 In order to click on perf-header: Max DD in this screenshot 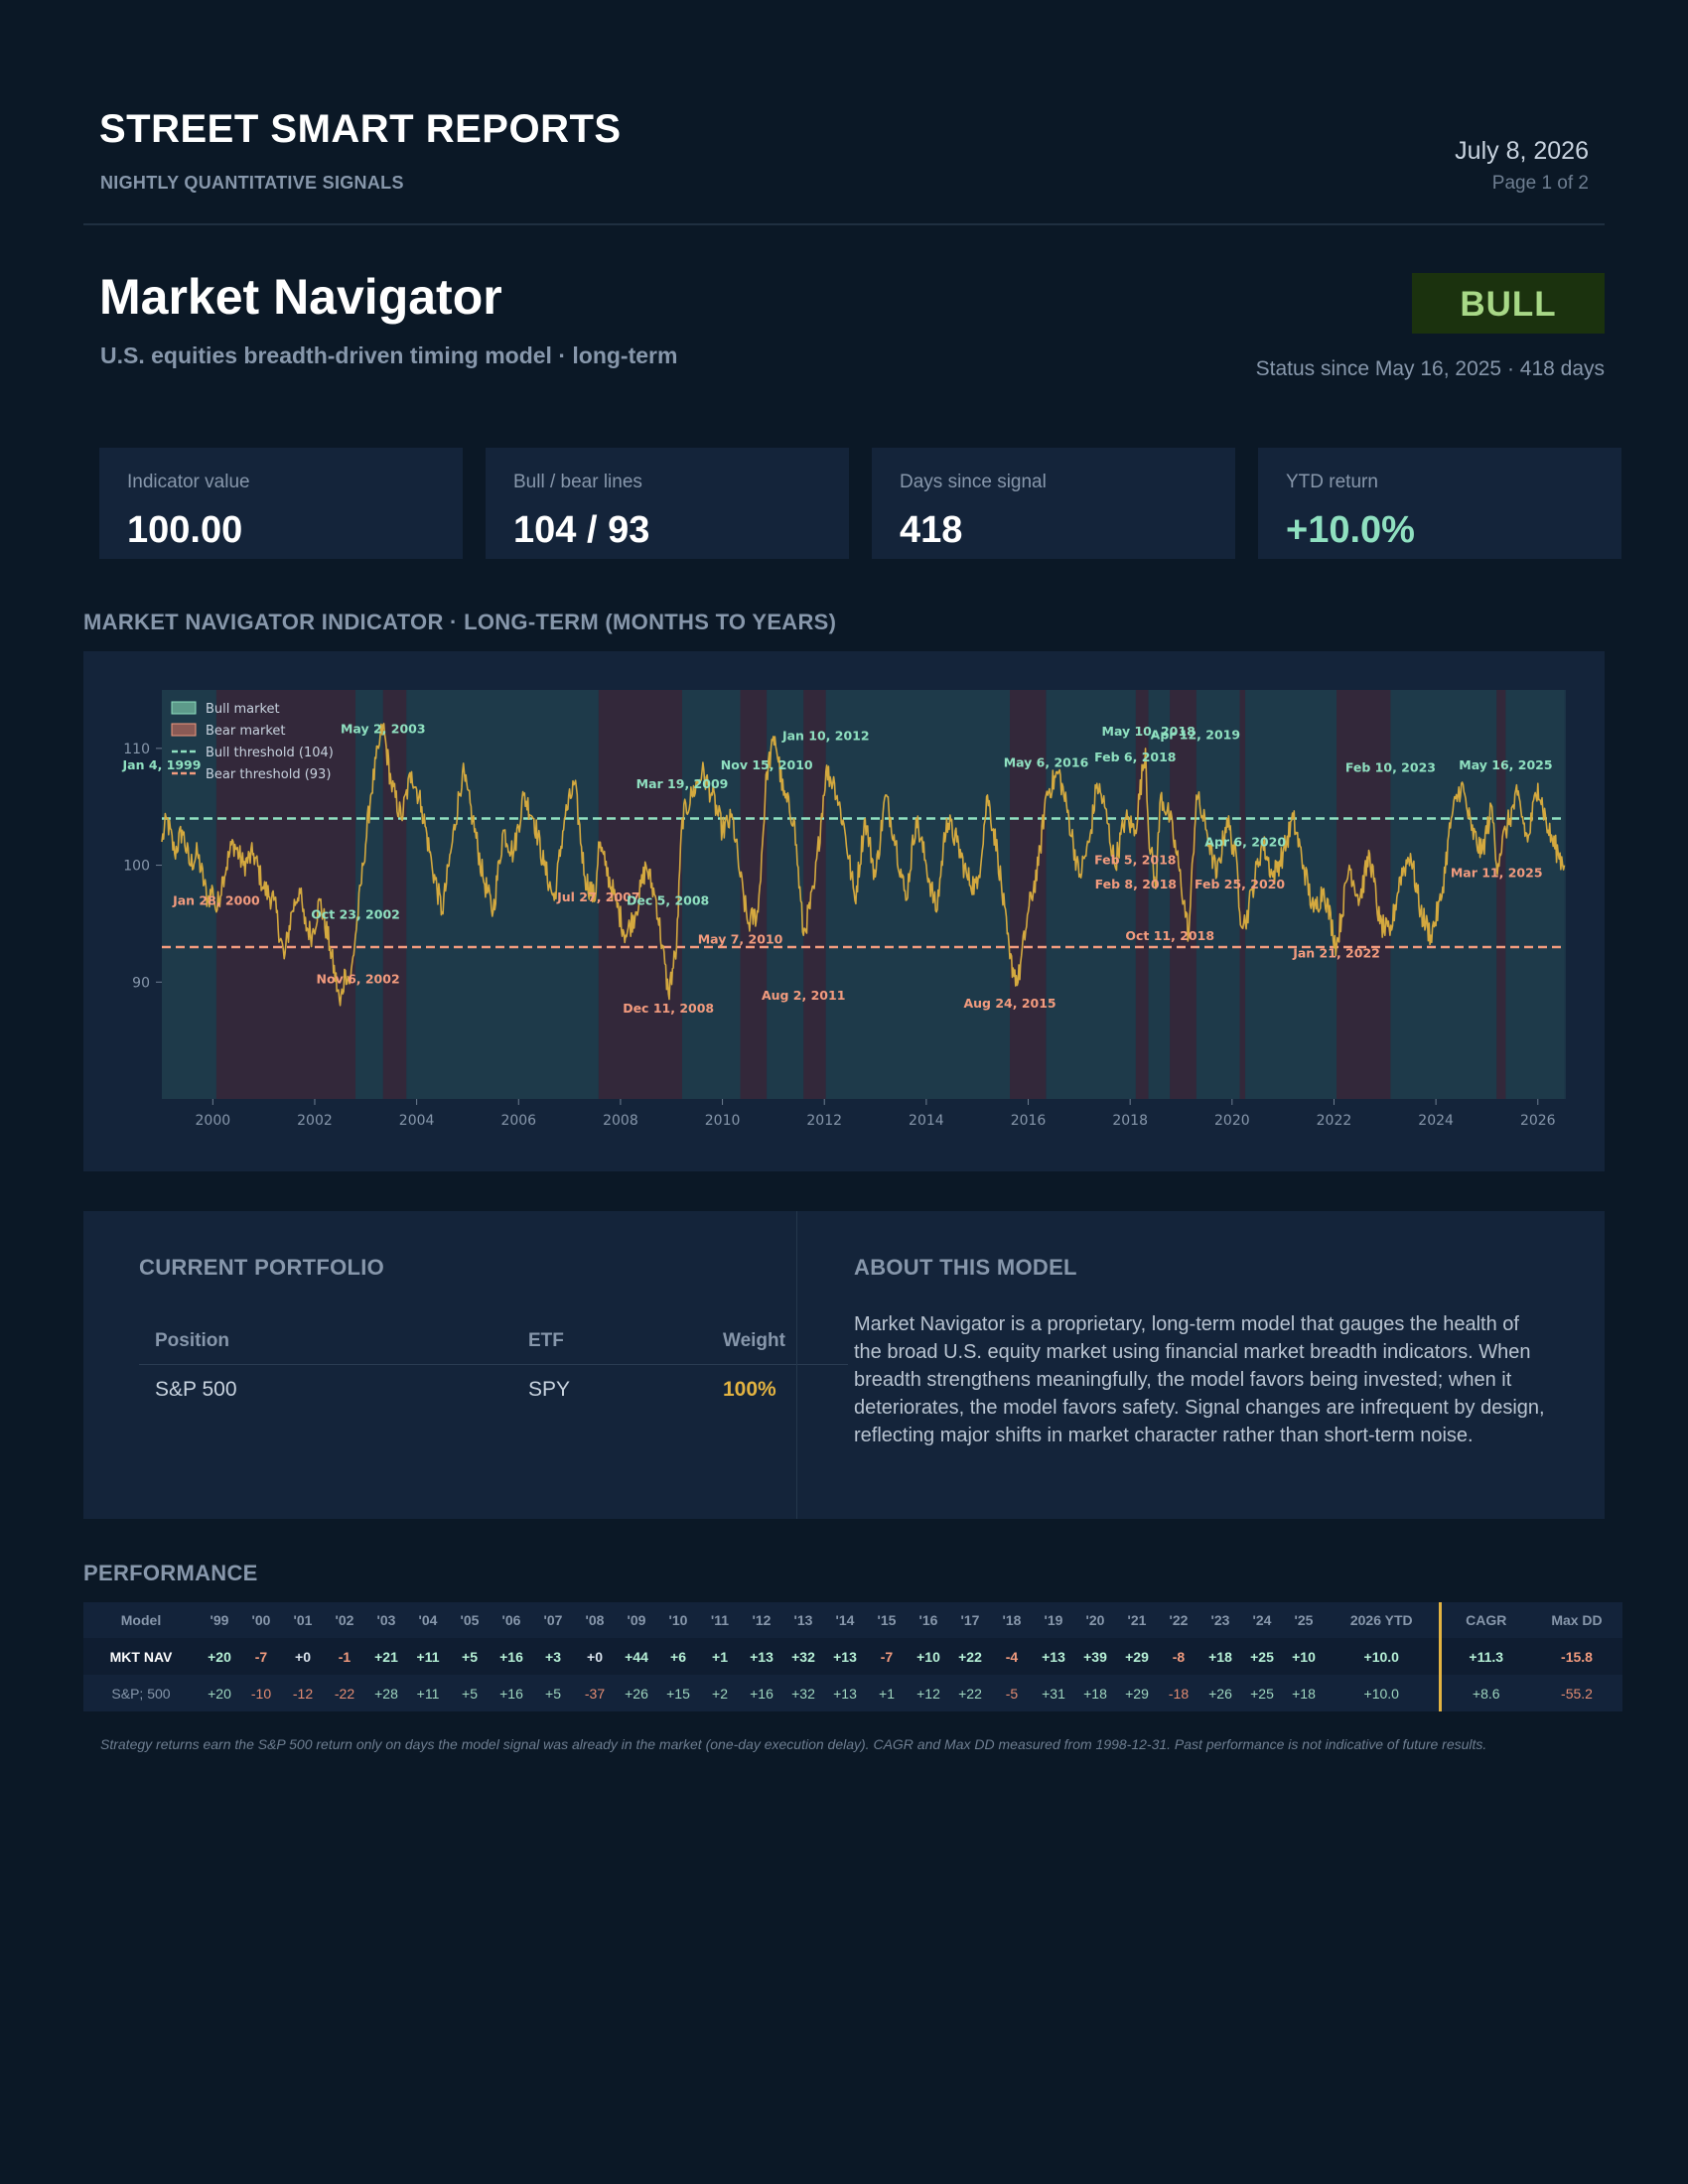, I will do `click(1576, 1620)`.